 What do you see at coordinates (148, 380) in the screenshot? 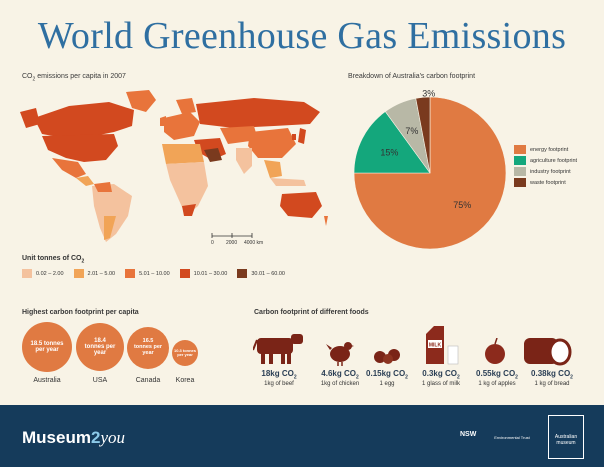
I see `country-label: Canada` at bounding box center [148, 380].